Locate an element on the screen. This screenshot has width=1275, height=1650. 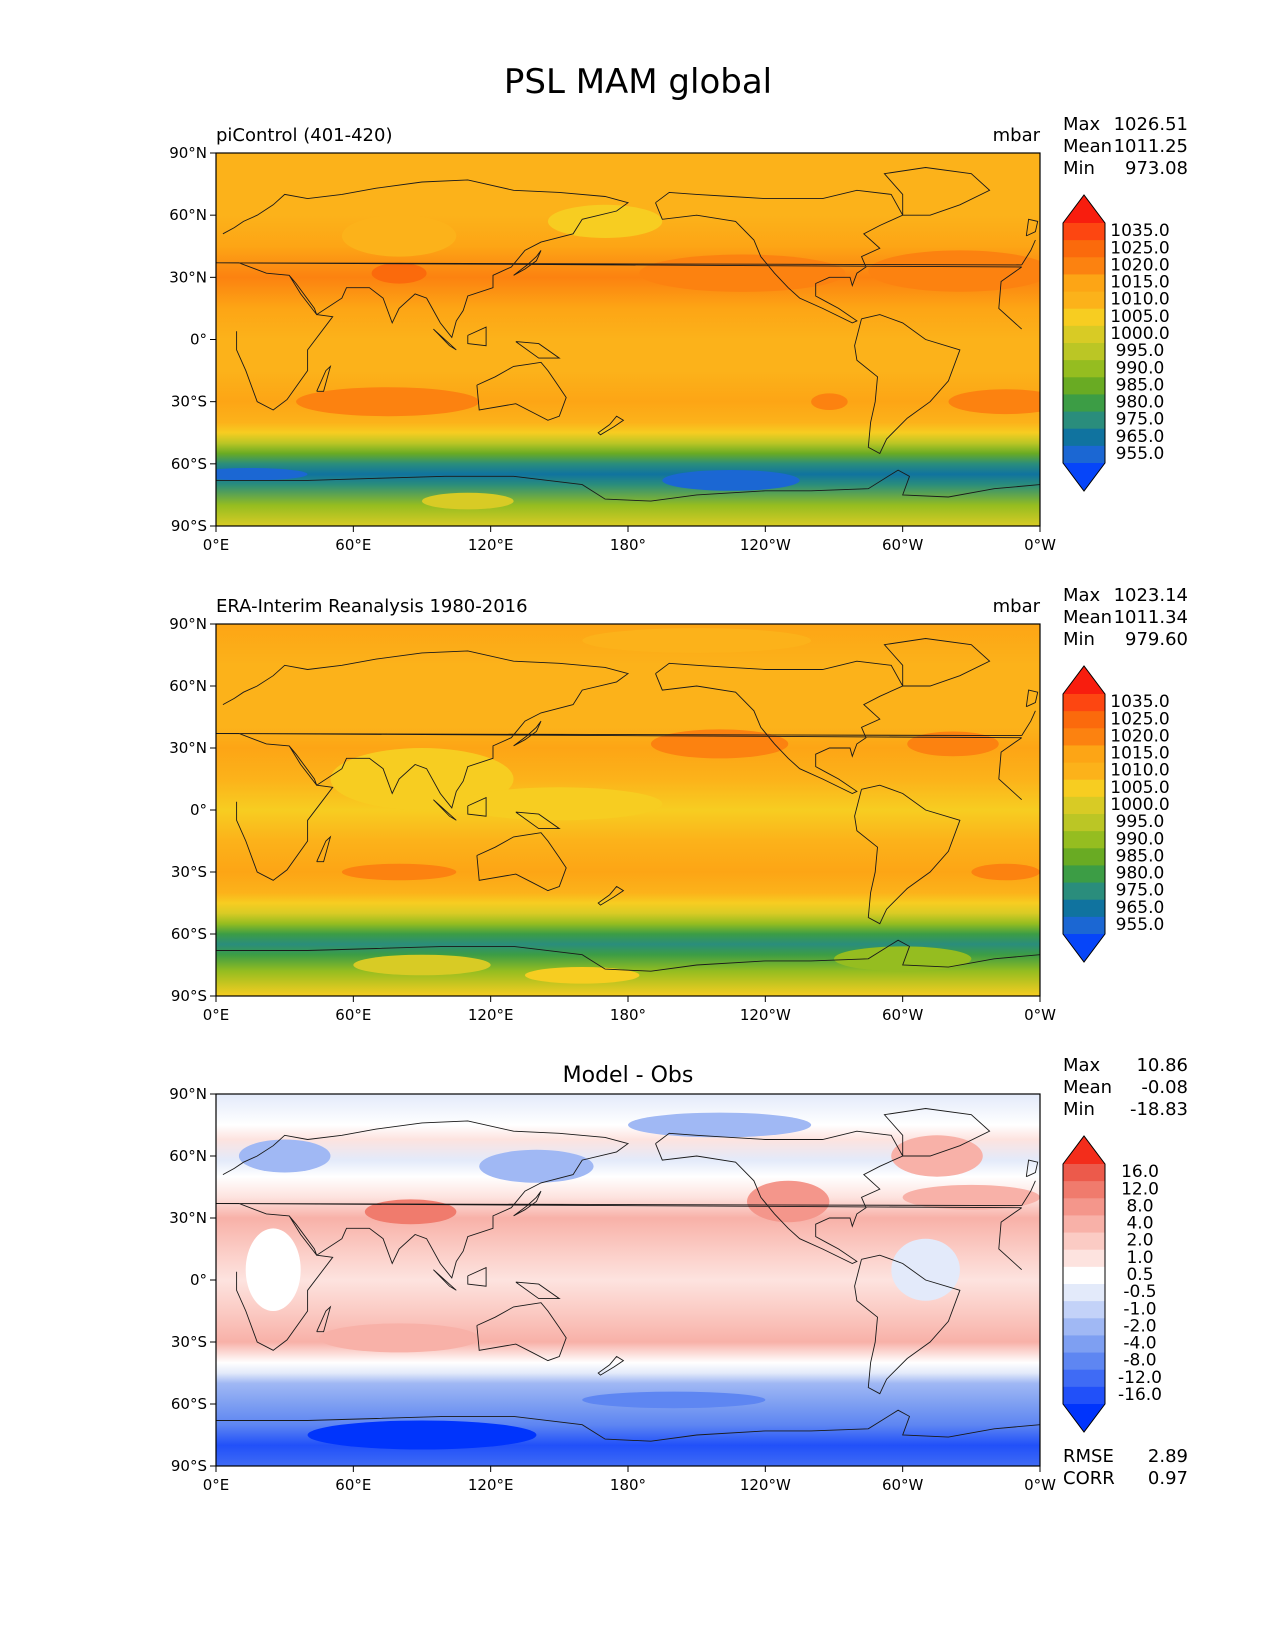
colorbar-tick-label: 12.0 is located at coordinates (1140, 1189).